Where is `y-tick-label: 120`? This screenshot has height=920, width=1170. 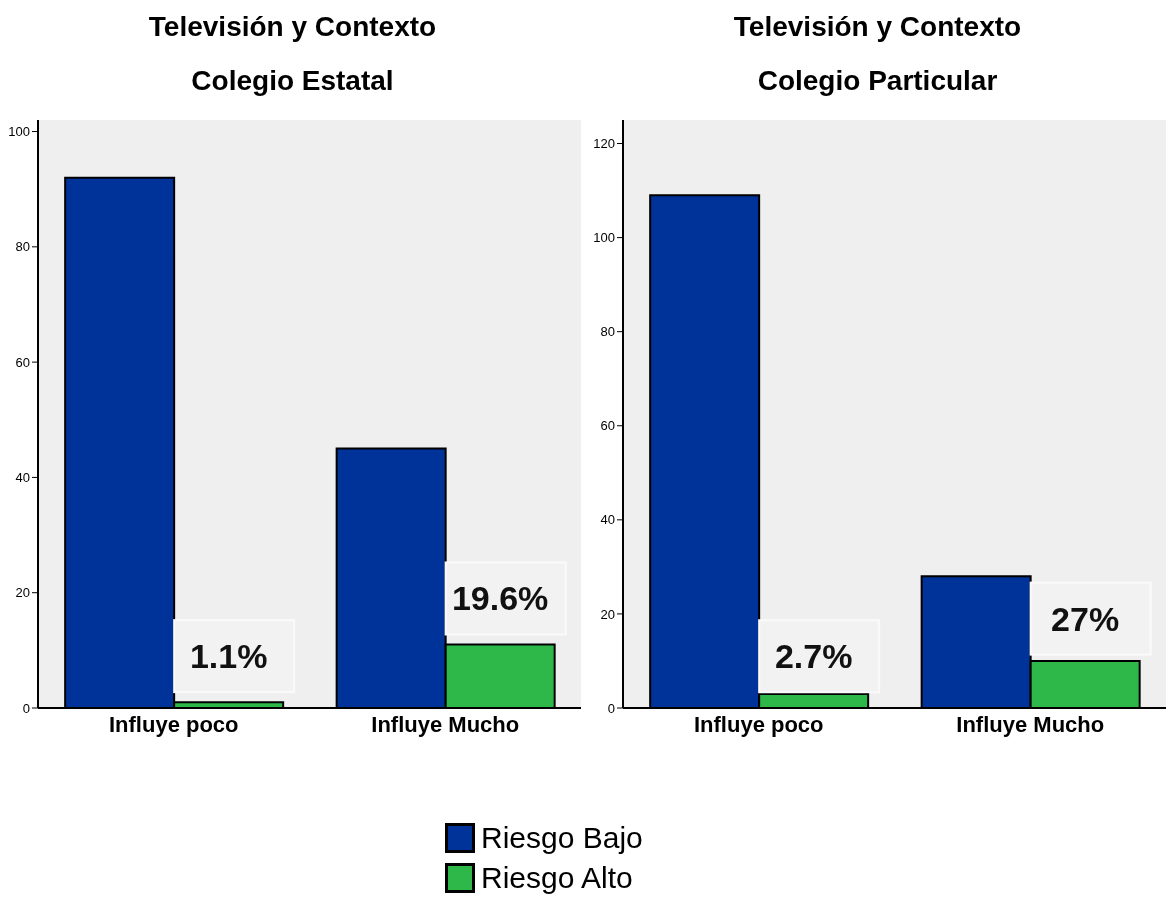
y-tick-label: 120 is located at coordinates (604, 144).